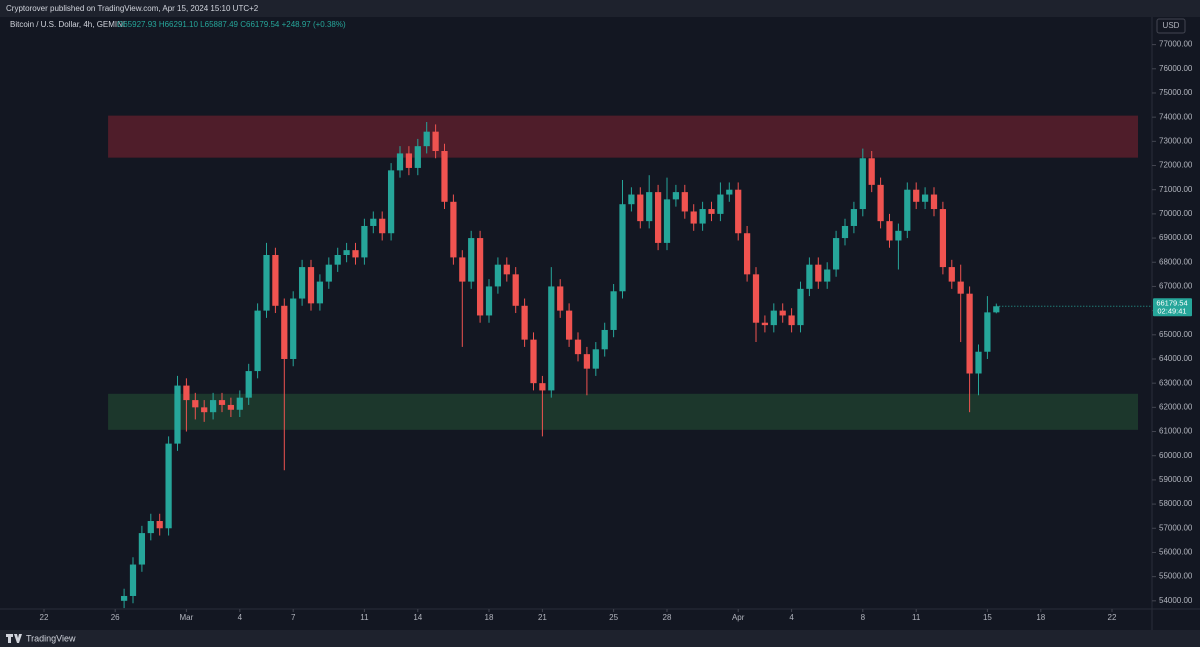  I want to click on y-tick-label: 73000.00, so click(1176, 140).